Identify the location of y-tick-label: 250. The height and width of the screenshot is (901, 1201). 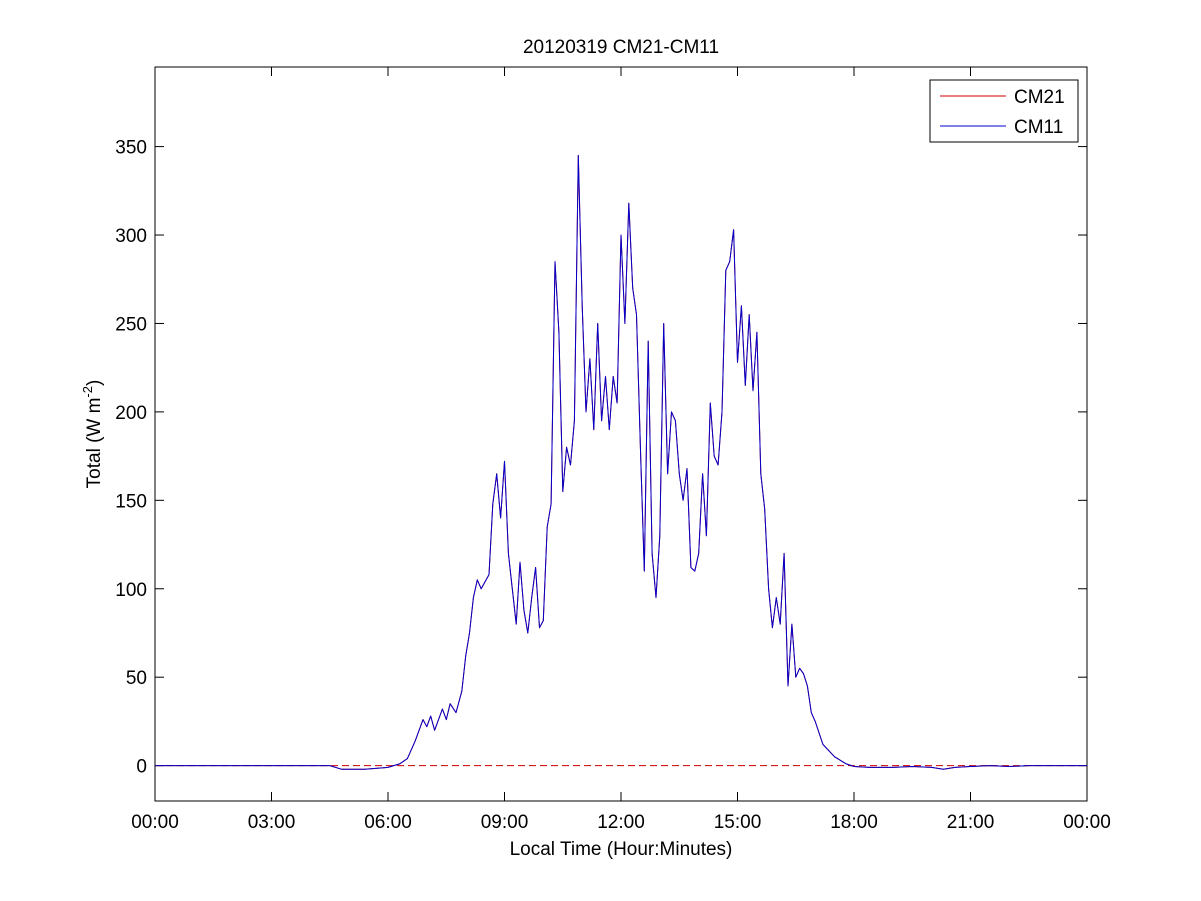
(131, 324).